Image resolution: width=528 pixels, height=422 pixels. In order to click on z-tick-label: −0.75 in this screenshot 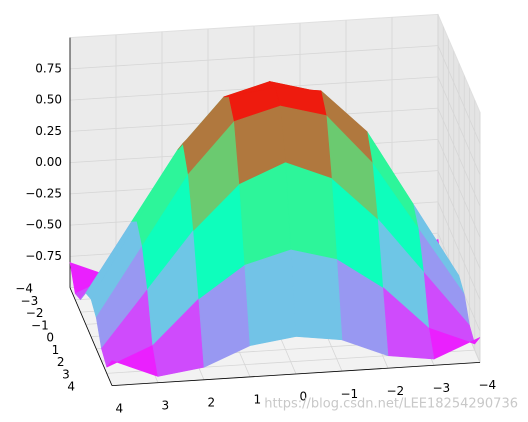, I will do `click(43, 256)`.